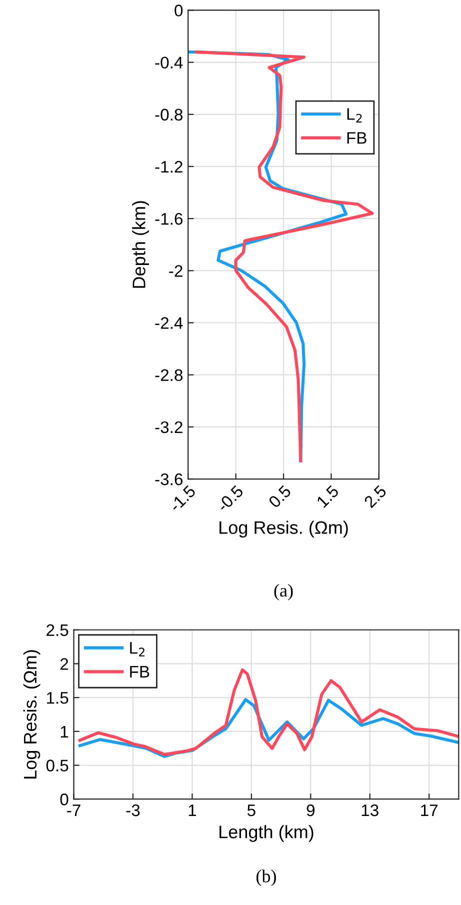  I want to click on x-axis-title: Length (km), so click(267, 833).